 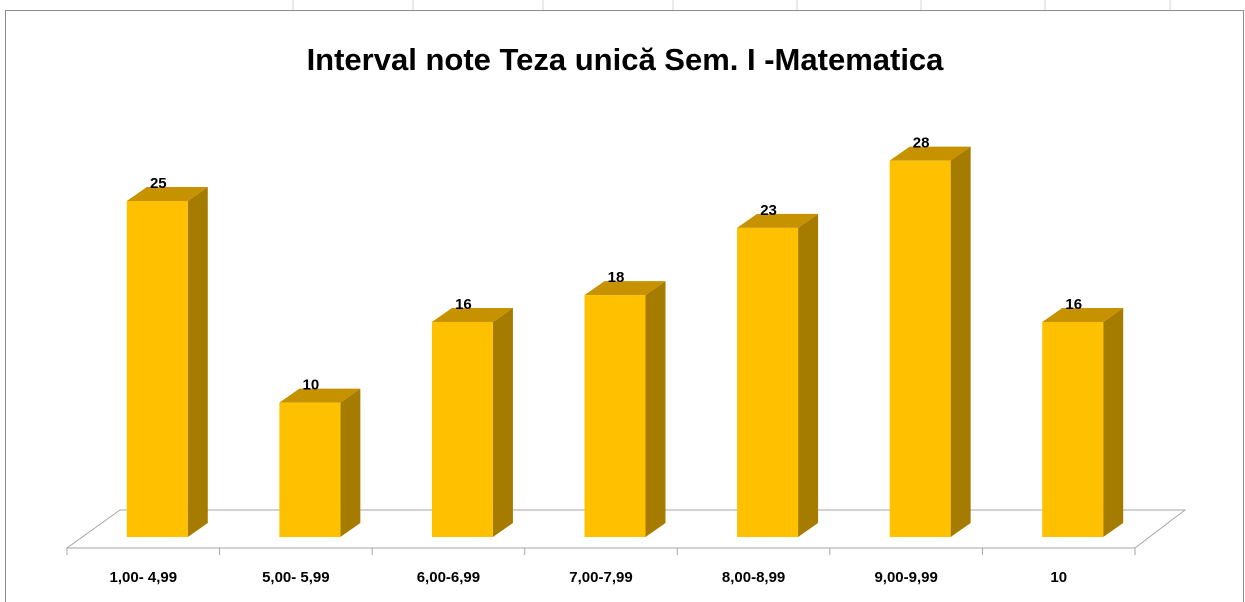 I want to click on x-tick-label: 8,00-8,99, so click(x=753, y=577).